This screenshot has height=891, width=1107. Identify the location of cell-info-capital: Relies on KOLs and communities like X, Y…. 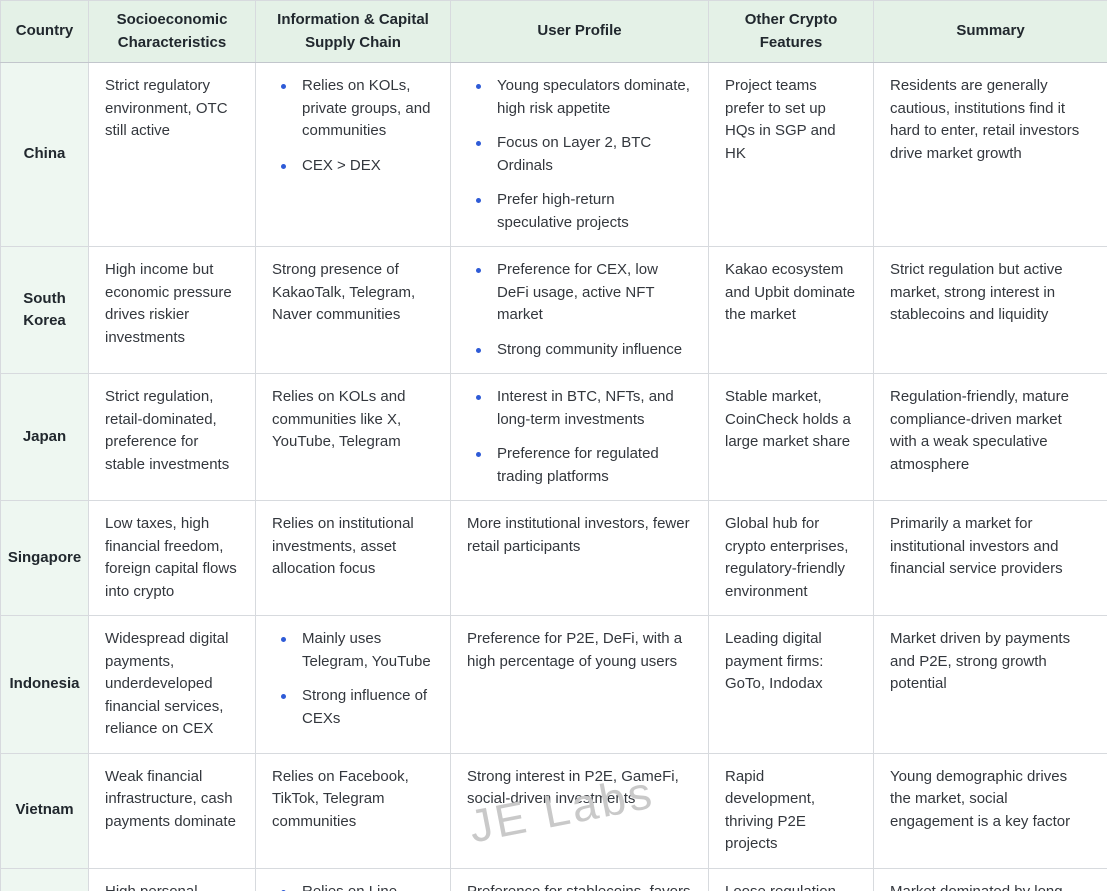
(353, 437).